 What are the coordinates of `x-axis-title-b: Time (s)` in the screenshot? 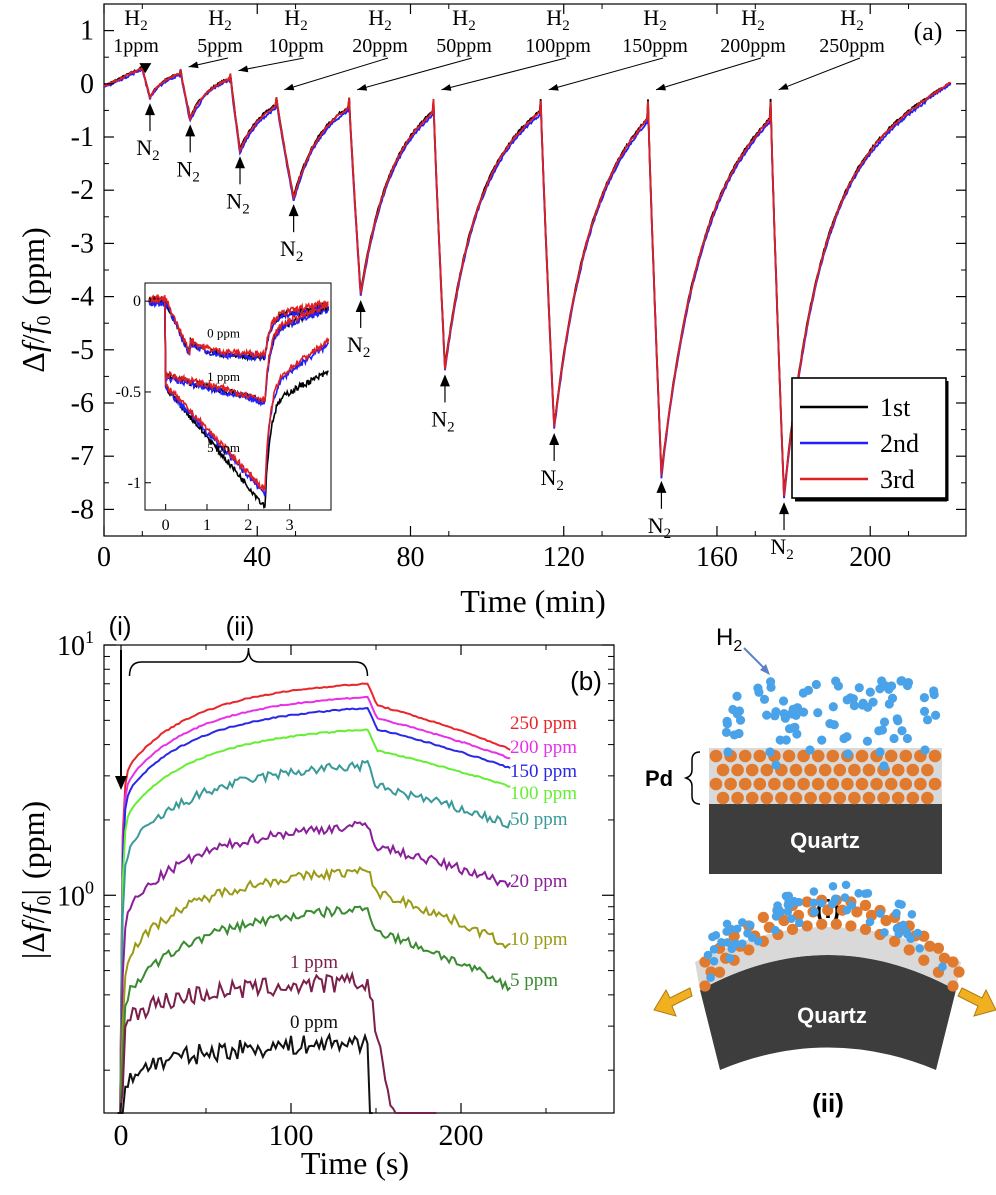 It's located at (355, 1163).